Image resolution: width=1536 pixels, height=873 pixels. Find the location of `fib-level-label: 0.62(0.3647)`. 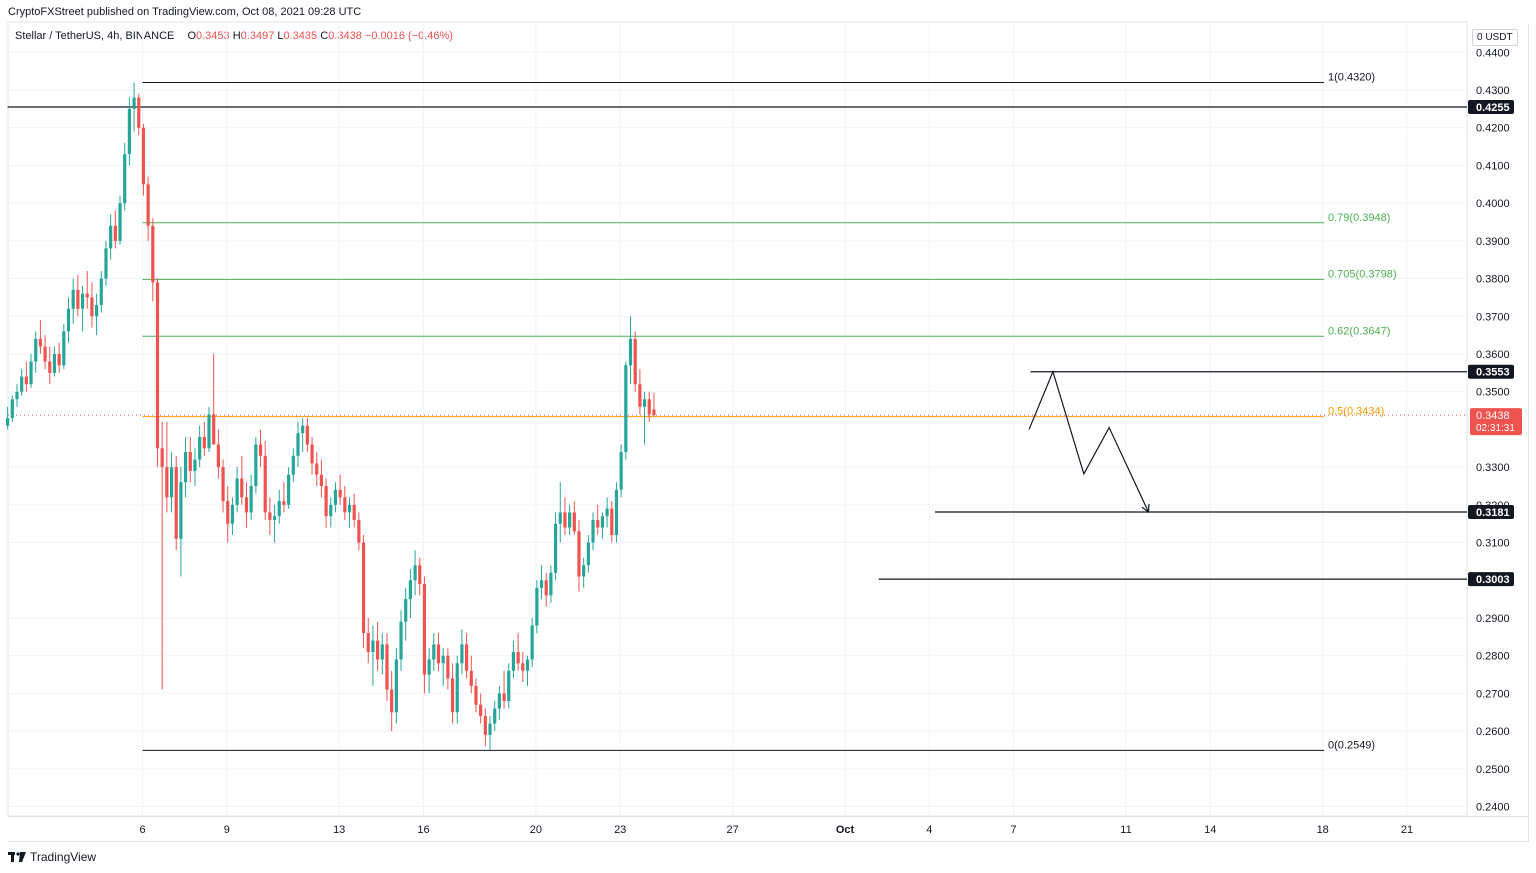

fib-level-label: 0.62(0.3647) is located at coordinates (1359, 331).